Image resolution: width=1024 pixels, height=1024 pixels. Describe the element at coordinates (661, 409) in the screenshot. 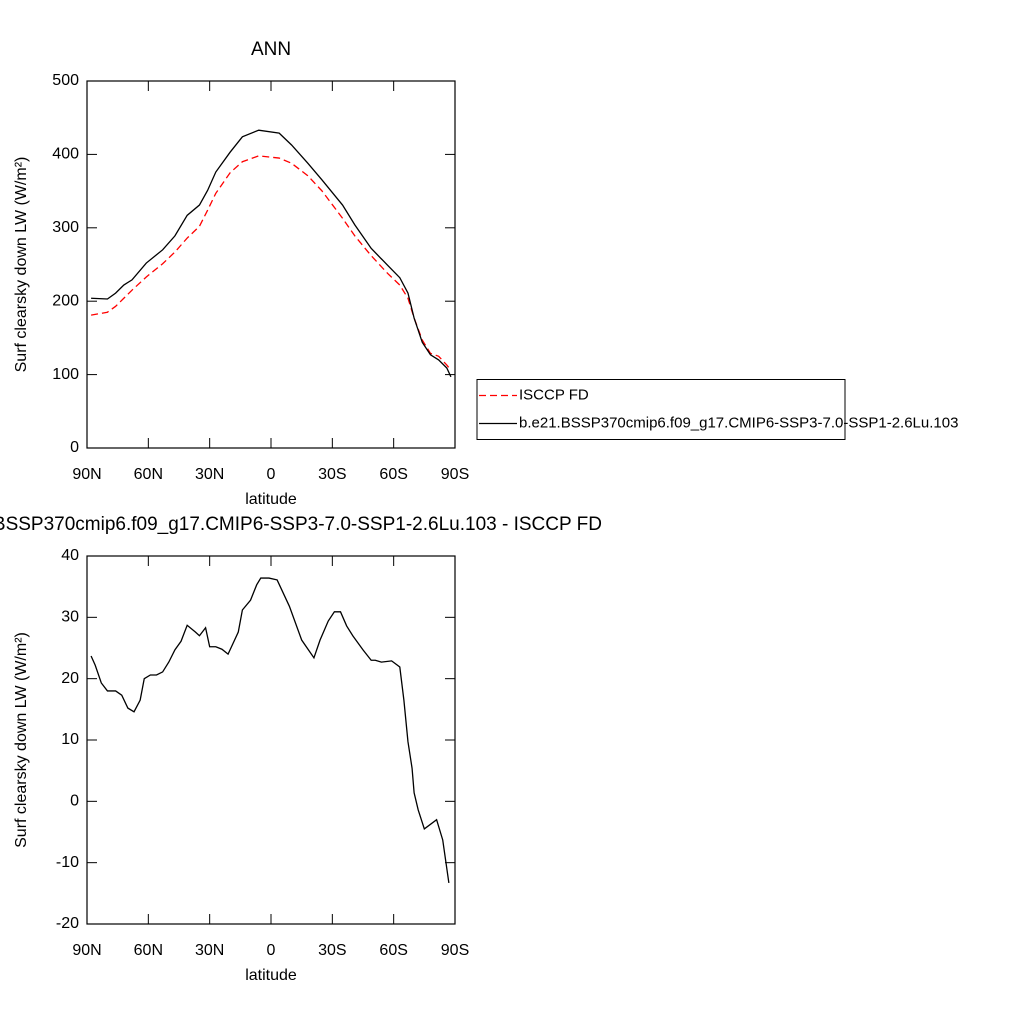

I see `legend-box` at that location.